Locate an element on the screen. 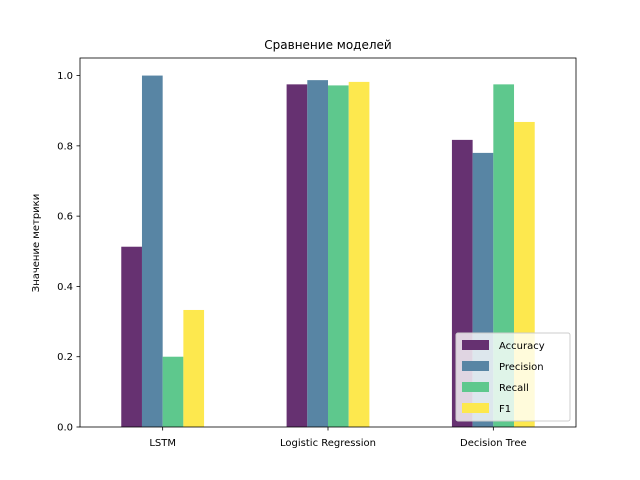 This screenshot has height=480, width=640. y-tick-label: 0.4 is located at coordinates (65, 287).